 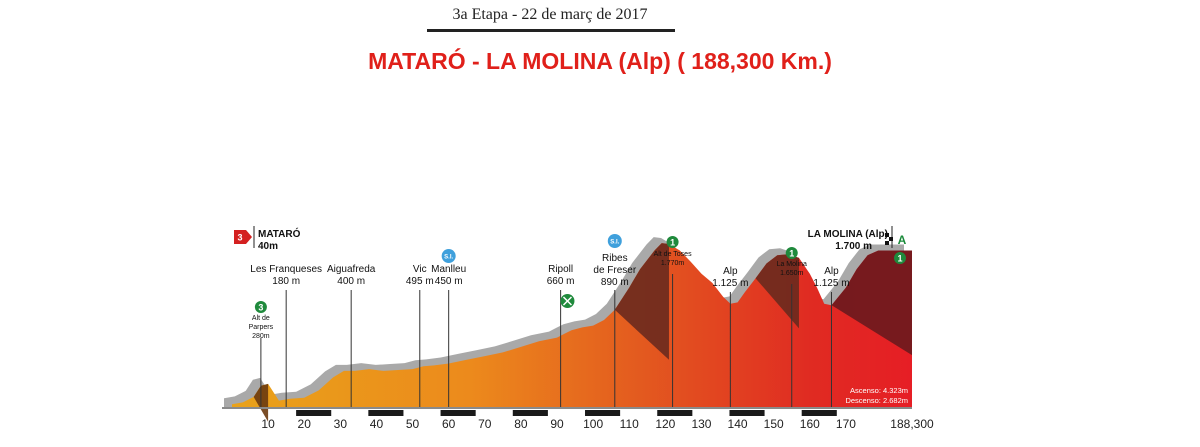 What do you see at coordinates (377, 424) in the screenshot?
I see `x-tick-label: 40` at bounding box center [377, 424].